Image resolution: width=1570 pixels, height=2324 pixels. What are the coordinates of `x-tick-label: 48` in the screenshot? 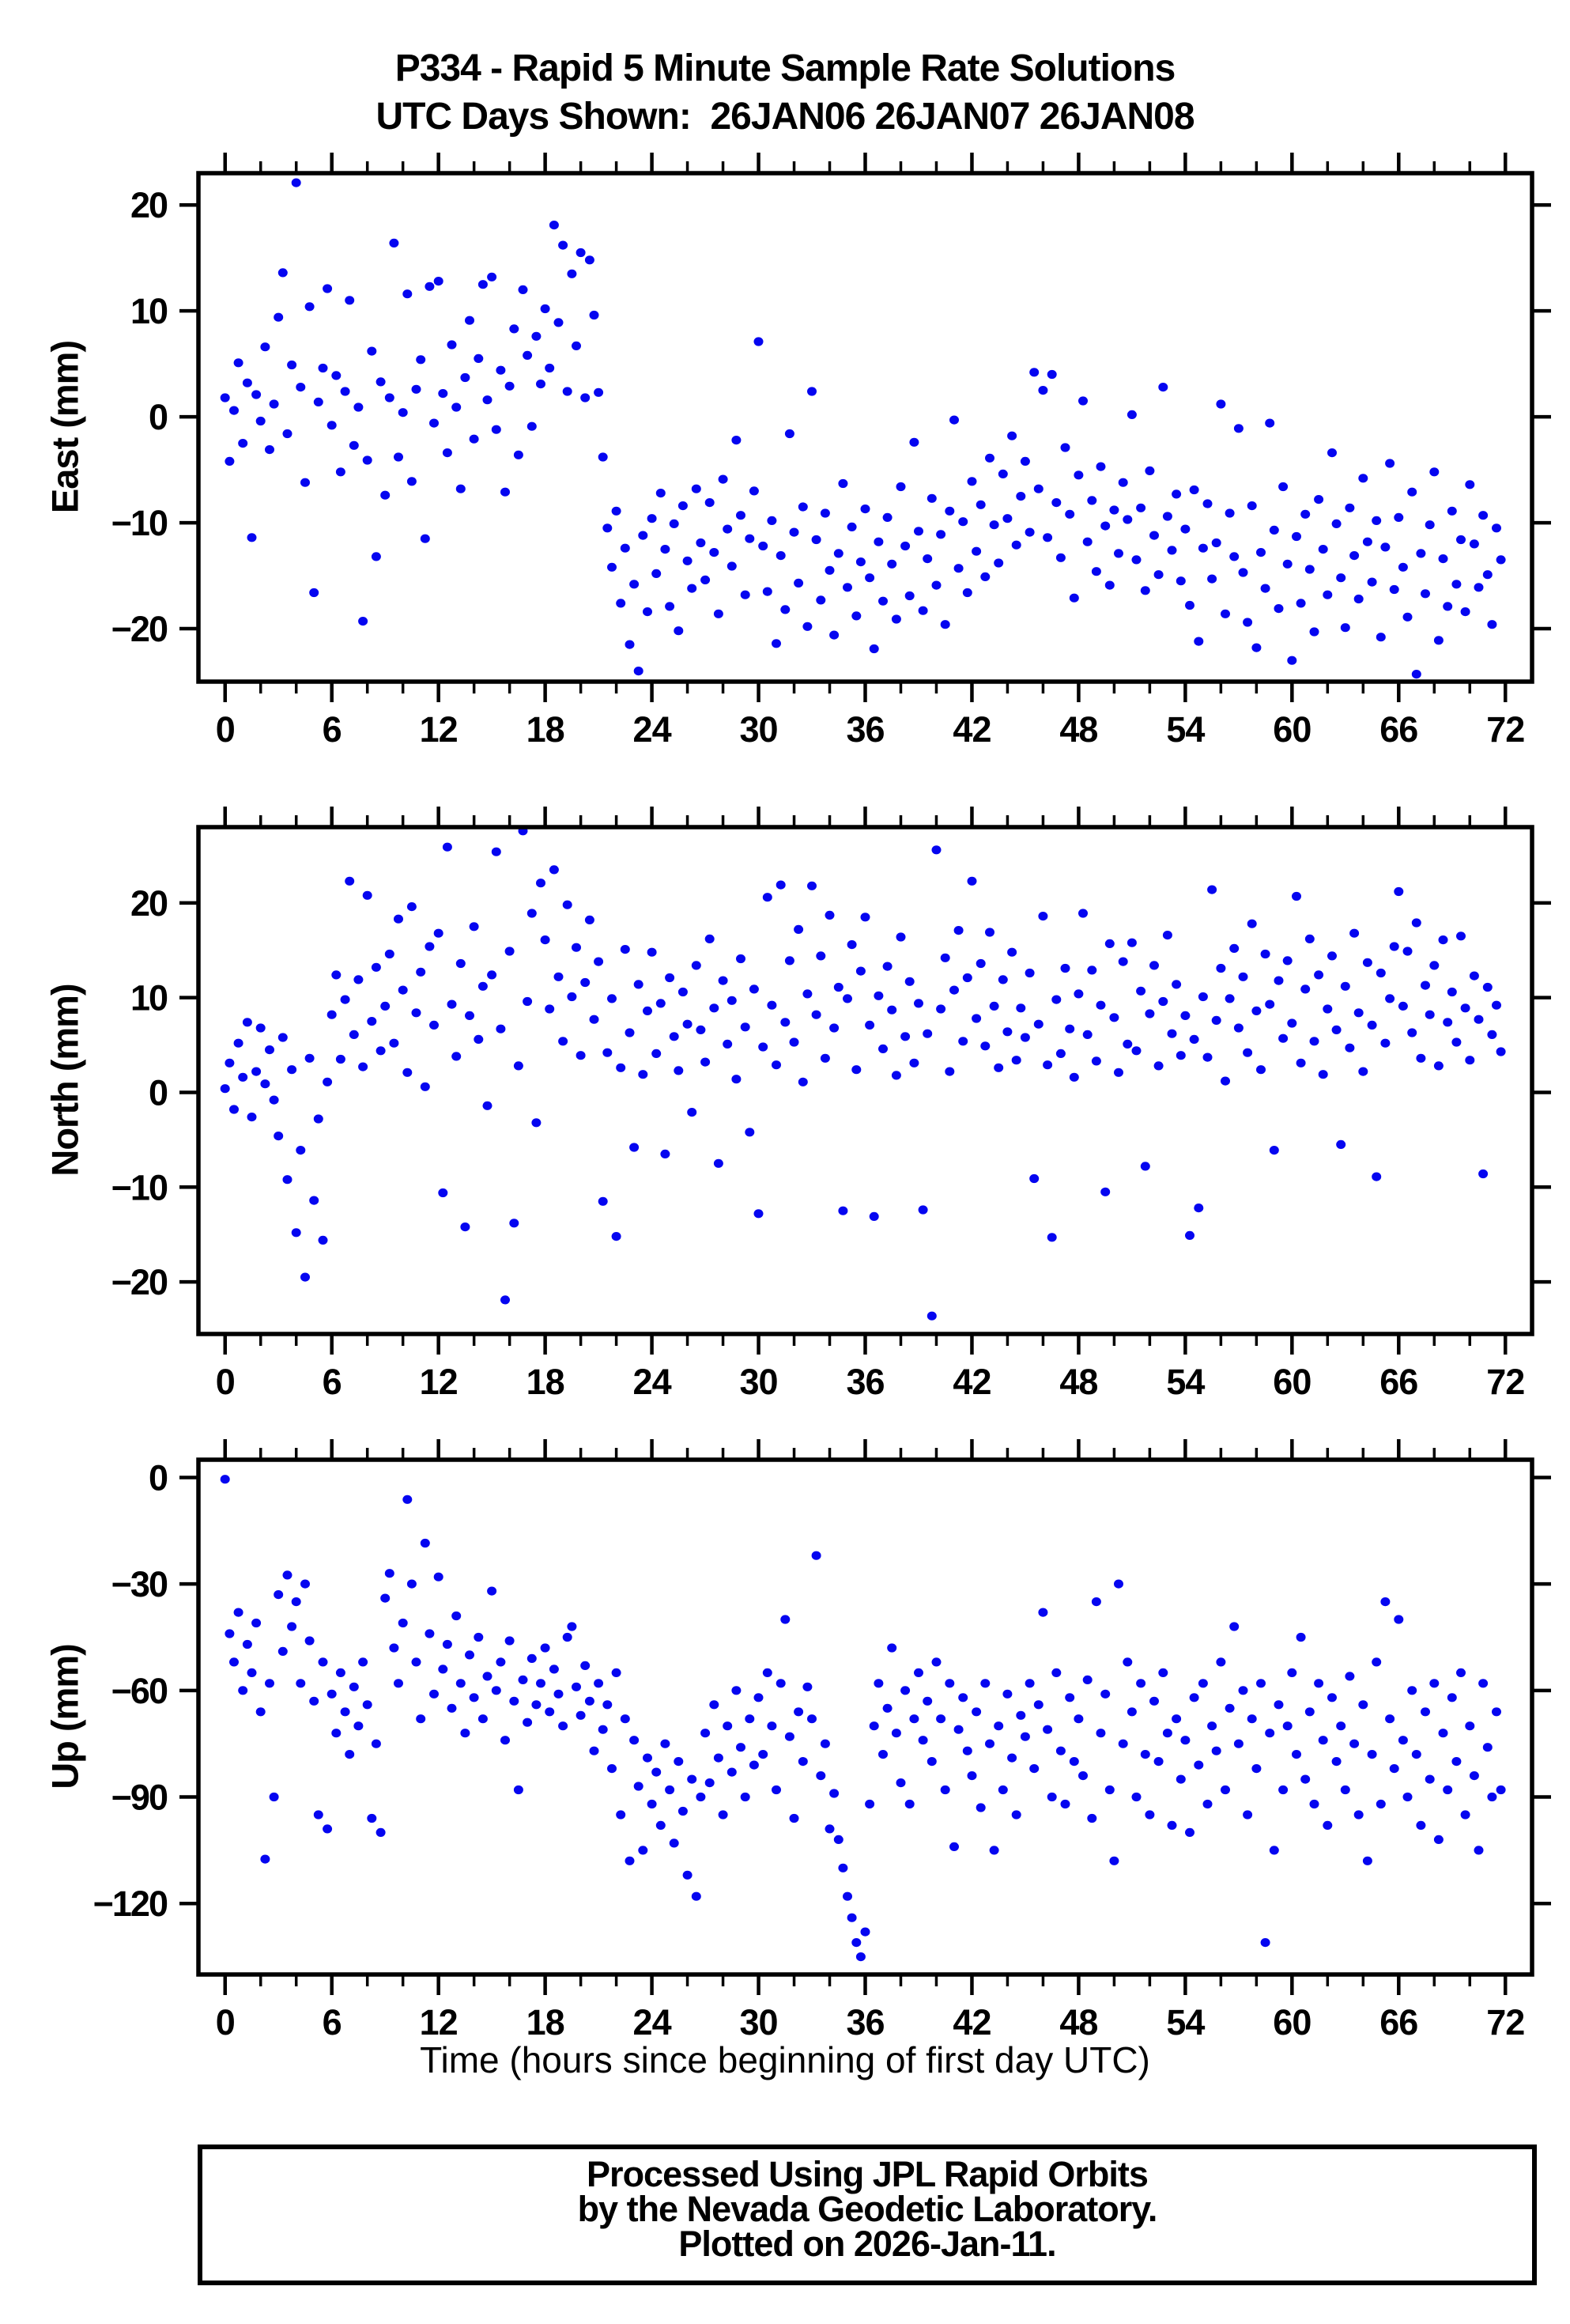 It's located at (1078, 1382).